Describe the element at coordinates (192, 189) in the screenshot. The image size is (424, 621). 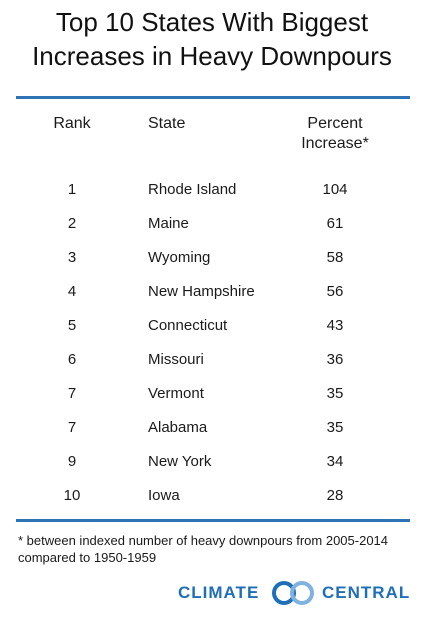
I see `state-cell: Rhode Island` at that location.